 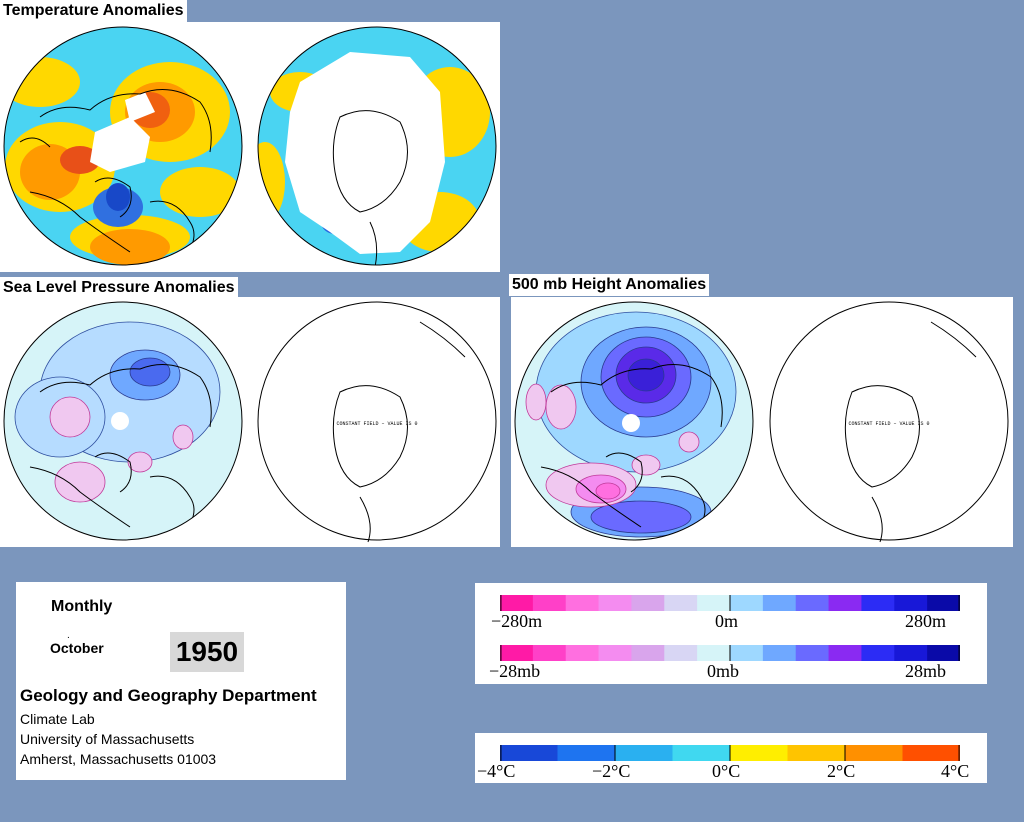 I want to click on height-legend-bar, so click(x=730, y=603).